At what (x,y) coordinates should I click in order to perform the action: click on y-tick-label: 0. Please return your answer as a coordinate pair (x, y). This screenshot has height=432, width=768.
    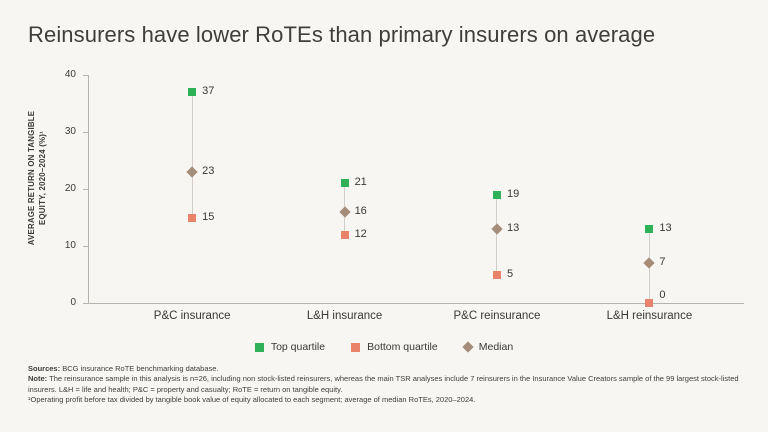
    Looking at the image, I should click on (73, 302).